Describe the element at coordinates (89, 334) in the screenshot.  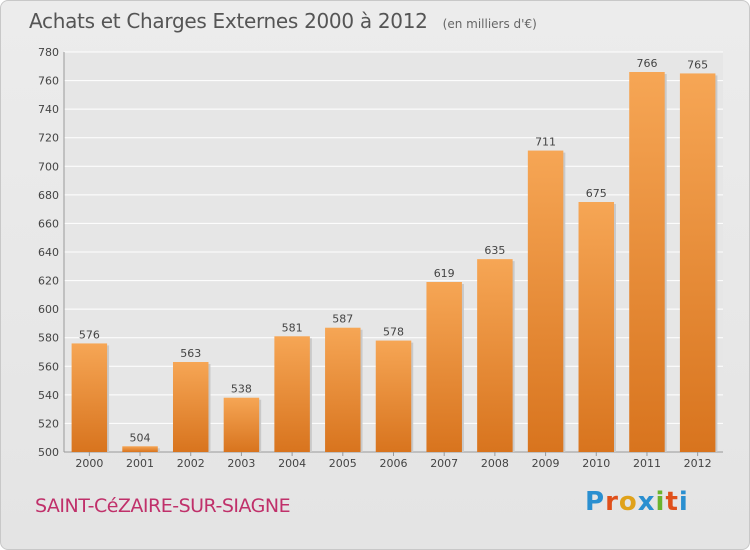
I see `data-label: 576` at that location.